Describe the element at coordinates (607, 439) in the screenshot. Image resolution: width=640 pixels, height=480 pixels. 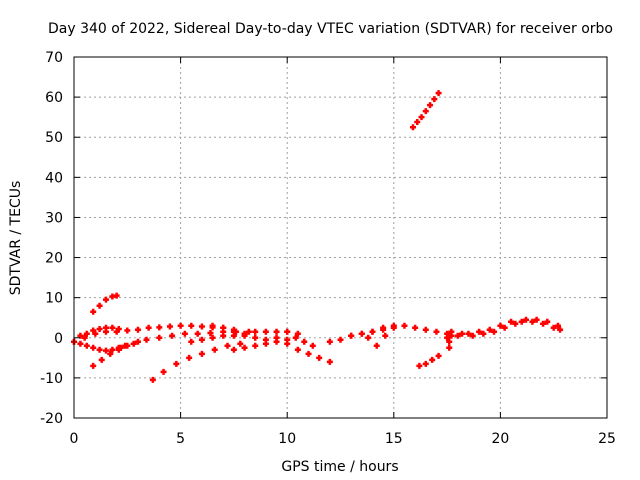
I see `x-tick-label: 25` at that location.